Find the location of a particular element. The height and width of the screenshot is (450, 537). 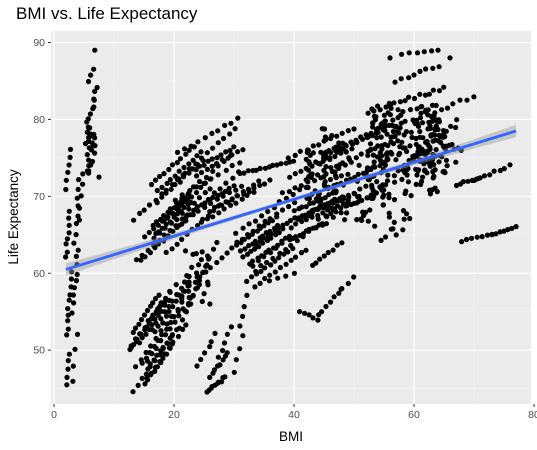

x-tick-label: 40 is located at coordinates (294, 415).